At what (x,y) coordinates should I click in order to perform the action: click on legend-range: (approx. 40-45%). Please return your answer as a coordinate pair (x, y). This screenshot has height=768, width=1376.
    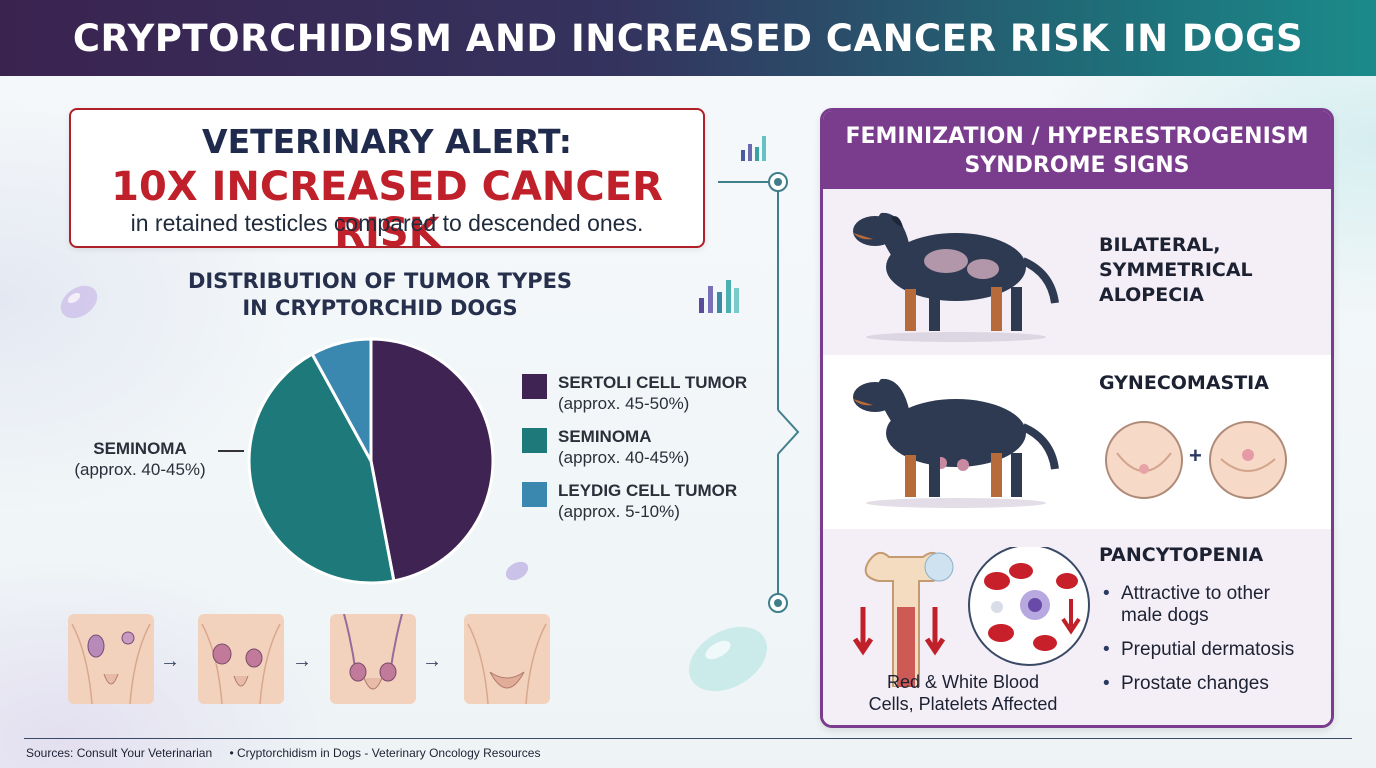
    Looking at the image, I should click on (624, 457).